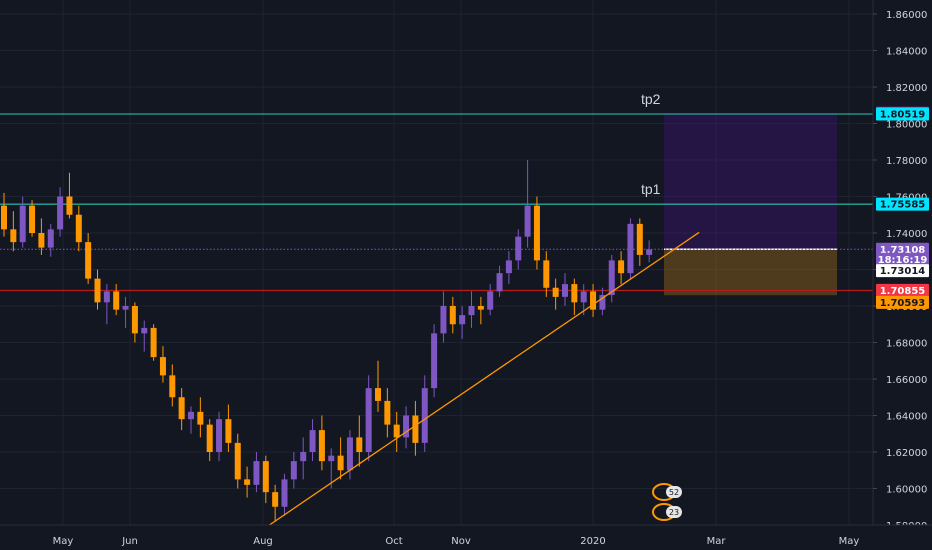 Image resolution: width=932 pixels, height=550 pixels. I want to click on annotation-tp1: tp1, so click(651, 189).